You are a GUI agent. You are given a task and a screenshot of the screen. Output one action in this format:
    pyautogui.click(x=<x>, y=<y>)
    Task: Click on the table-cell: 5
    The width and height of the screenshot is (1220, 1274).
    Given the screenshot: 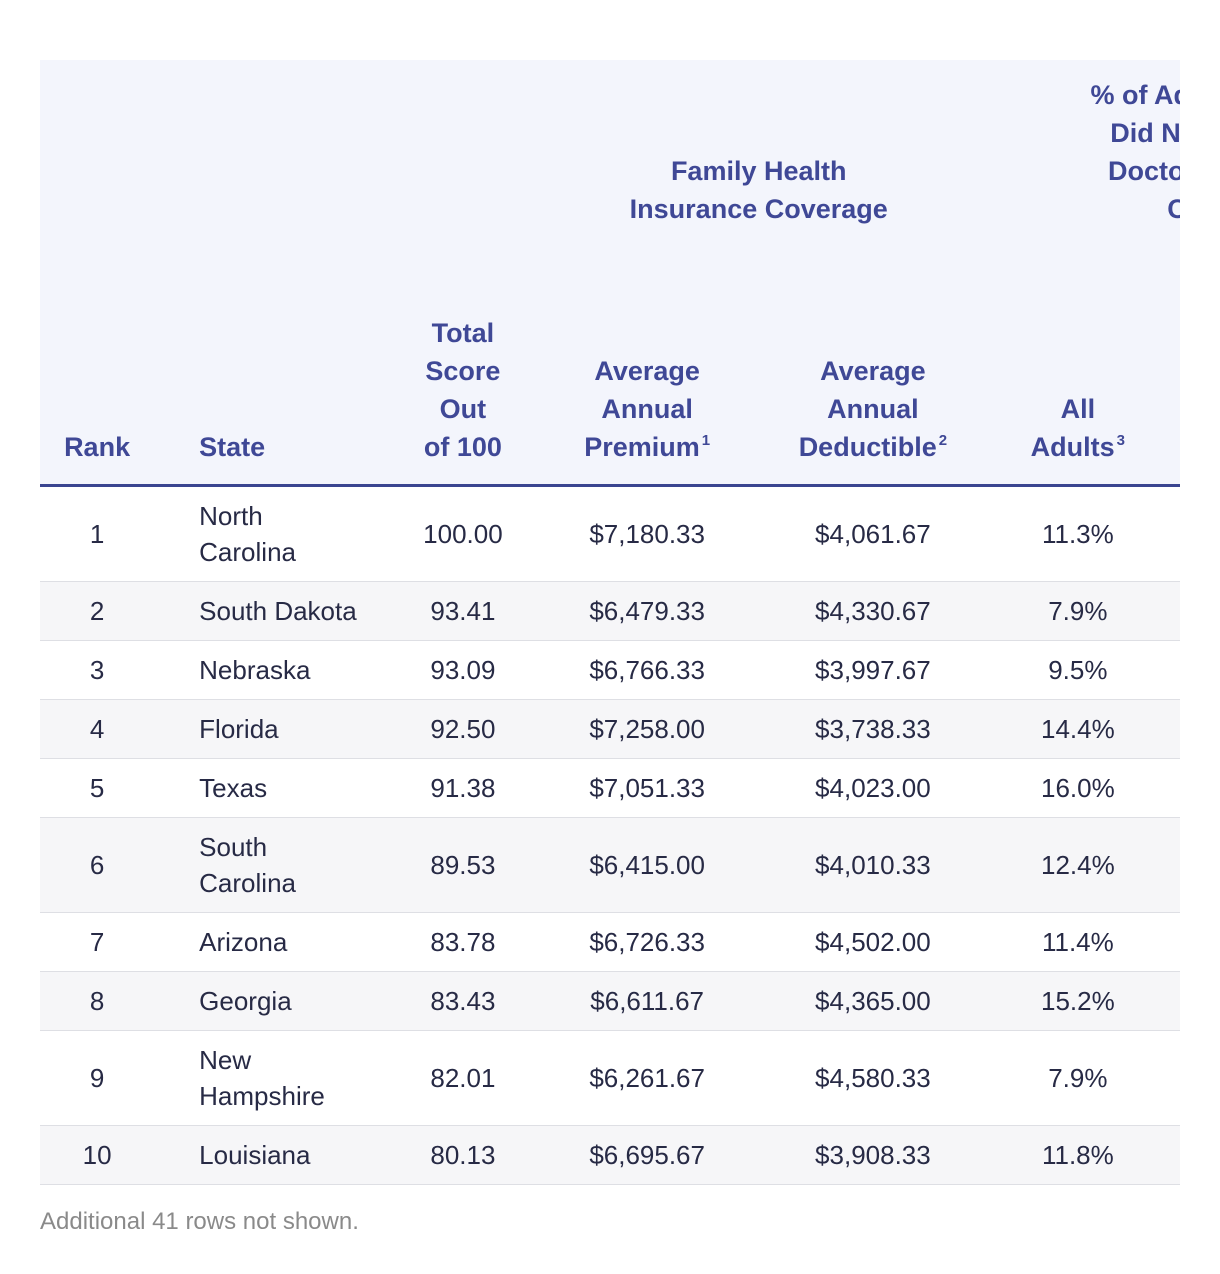 What is the action you would take?
    pyautogui.click(x=97, y=788)
    